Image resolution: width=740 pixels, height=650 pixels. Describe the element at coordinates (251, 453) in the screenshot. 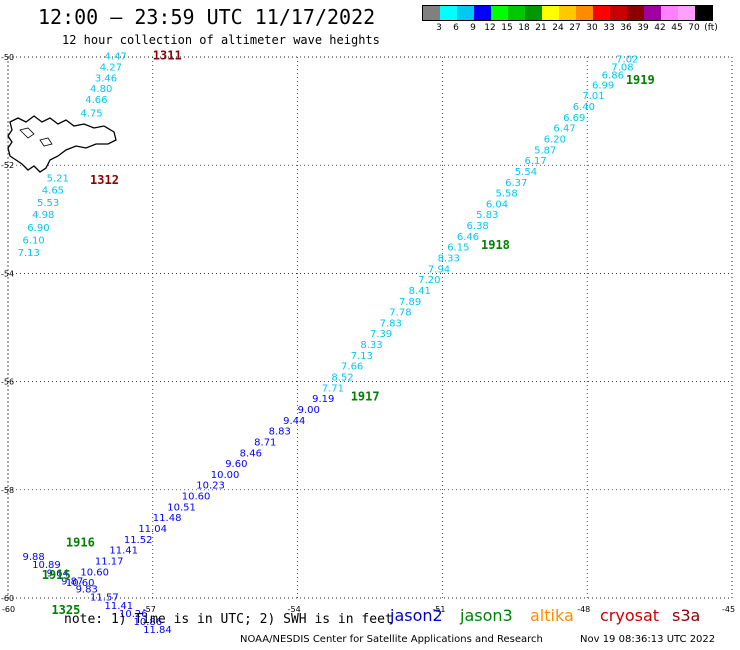

I see `wave-height-value: 8.46` at that location.